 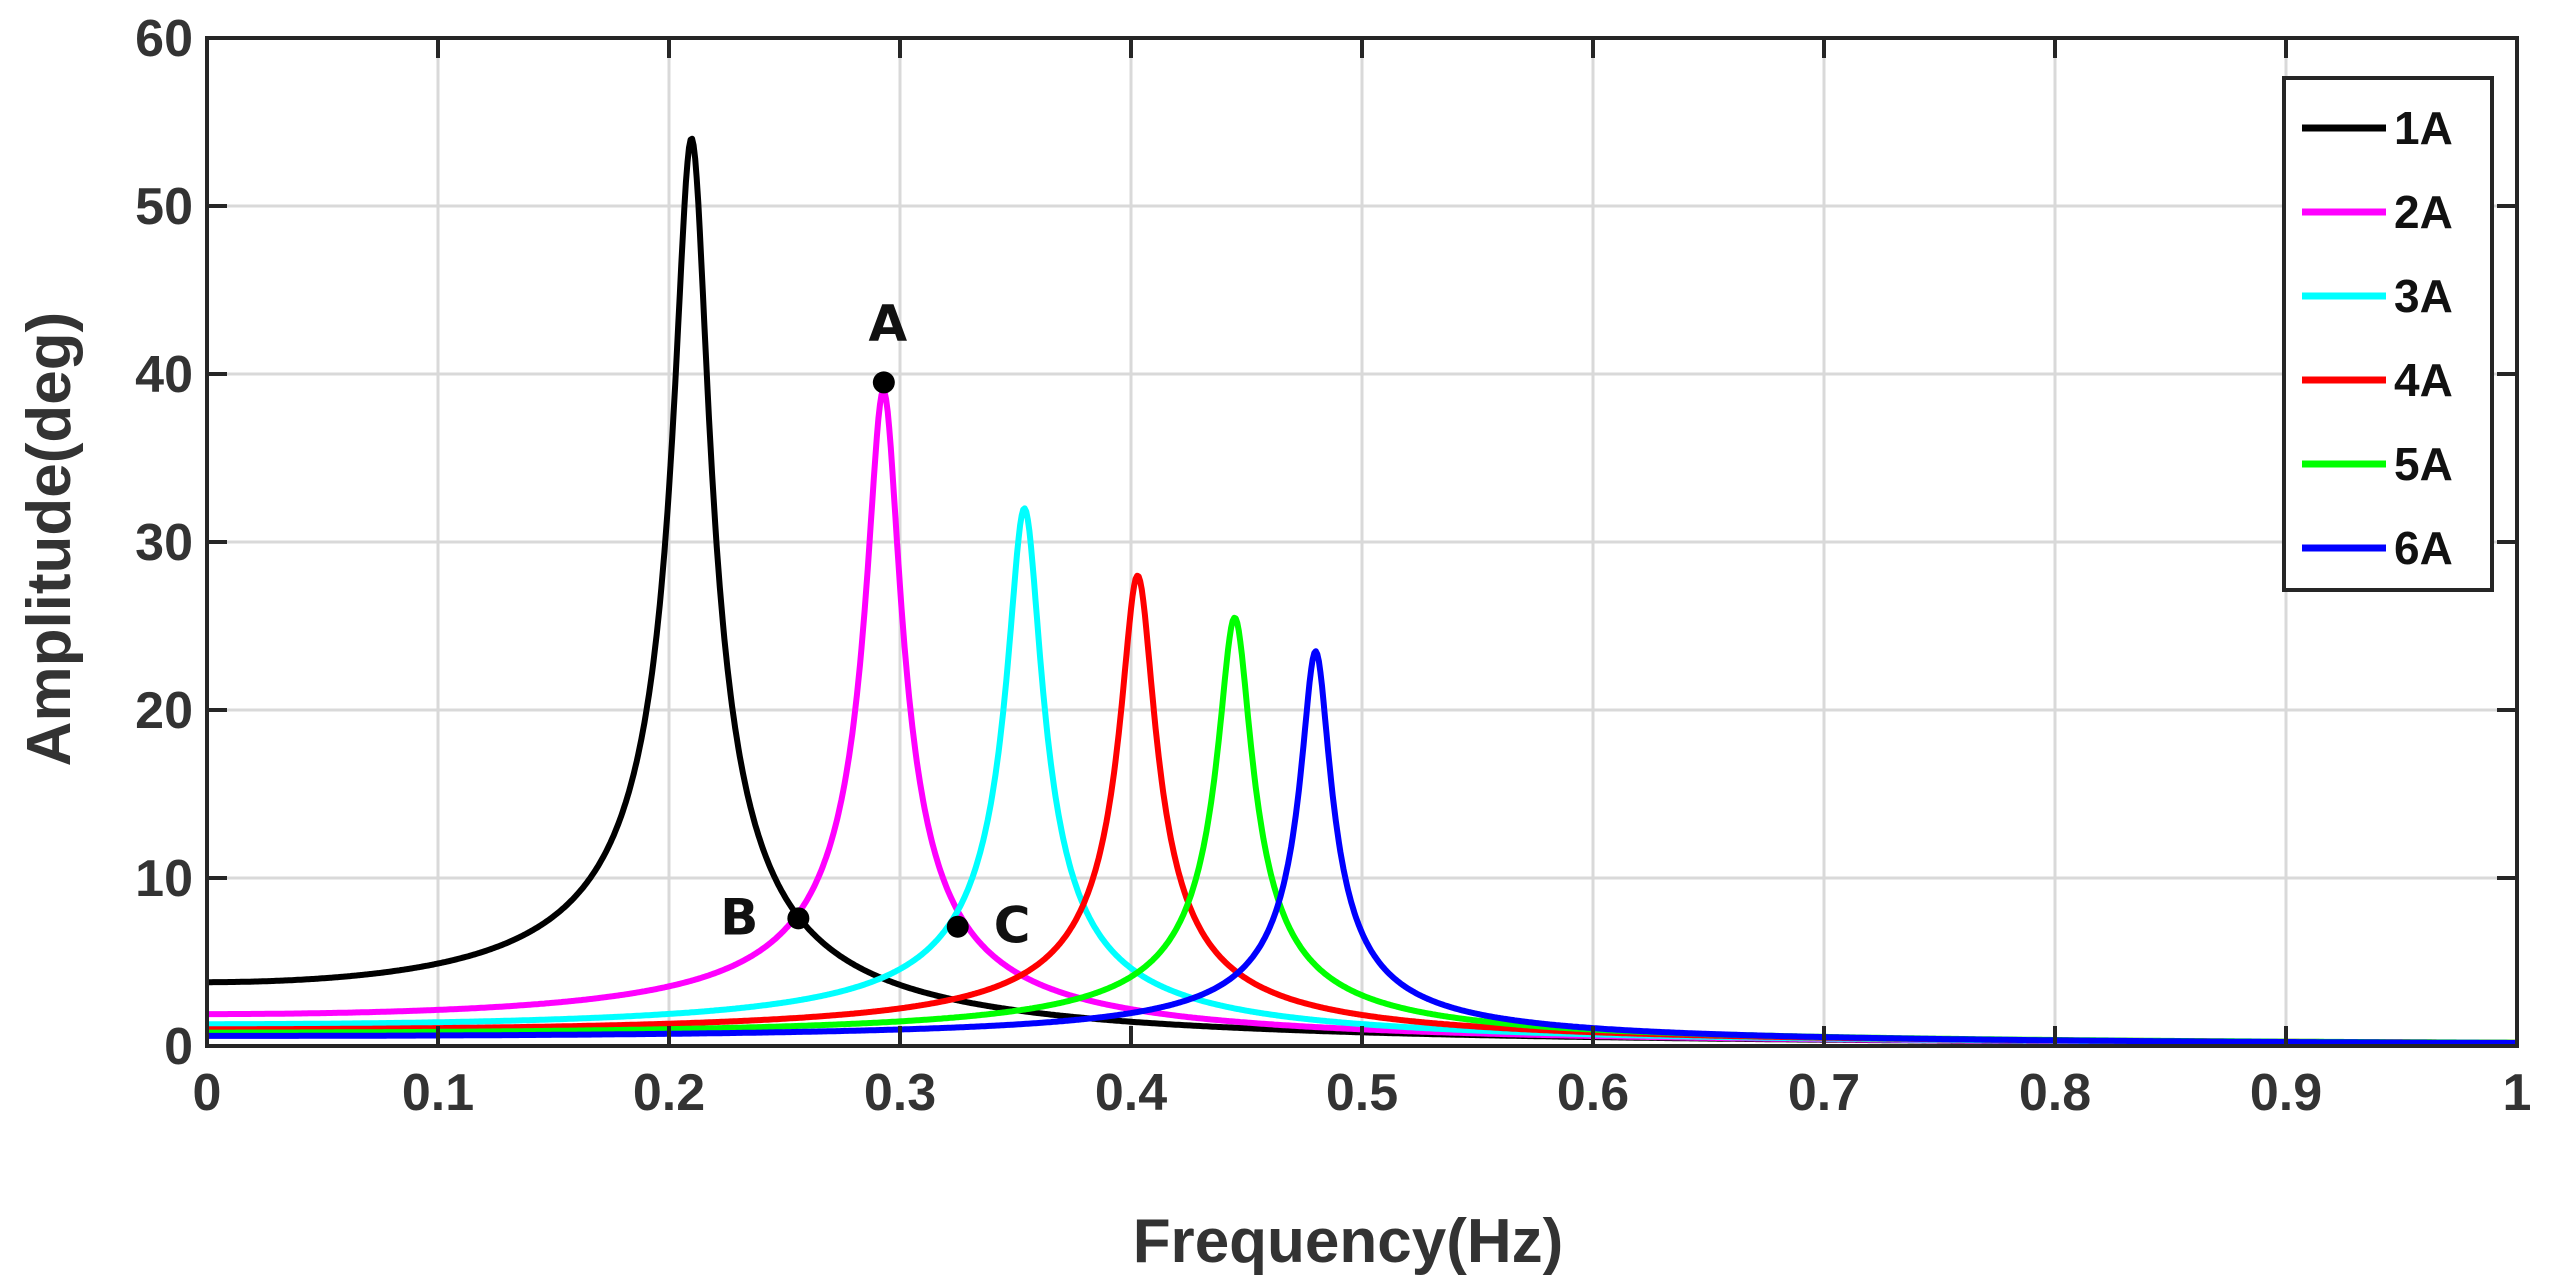 What do you see at coordinates (49, 539) in the screenshot?
I see `y-axis-title: Amplitude(deg)` at bounding box center [49, 539].